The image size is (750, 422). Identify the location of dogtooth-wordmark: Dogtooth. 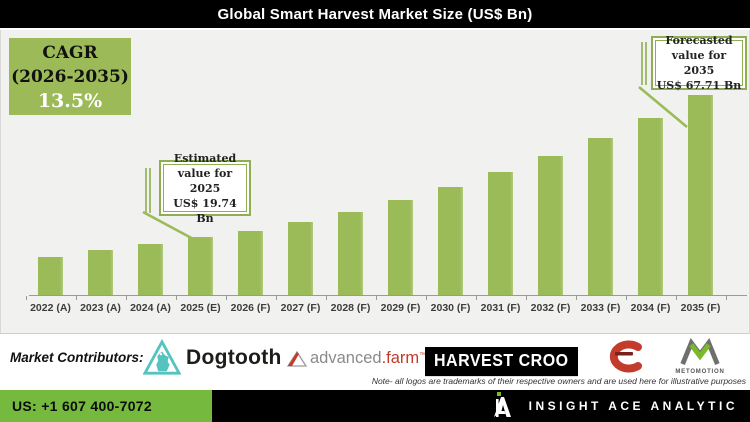
(234, 357).